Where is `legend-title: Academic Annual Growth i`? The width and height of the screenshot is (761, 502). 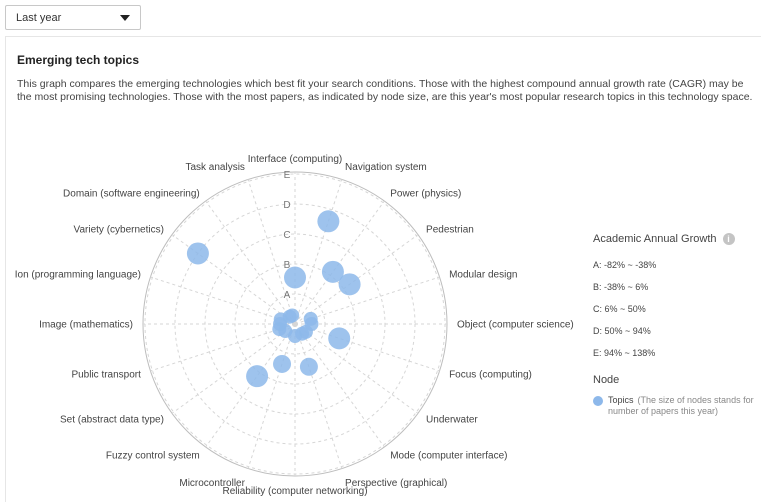 legend-title: Academic Annual Growth i is located at coordinates (675, 239).